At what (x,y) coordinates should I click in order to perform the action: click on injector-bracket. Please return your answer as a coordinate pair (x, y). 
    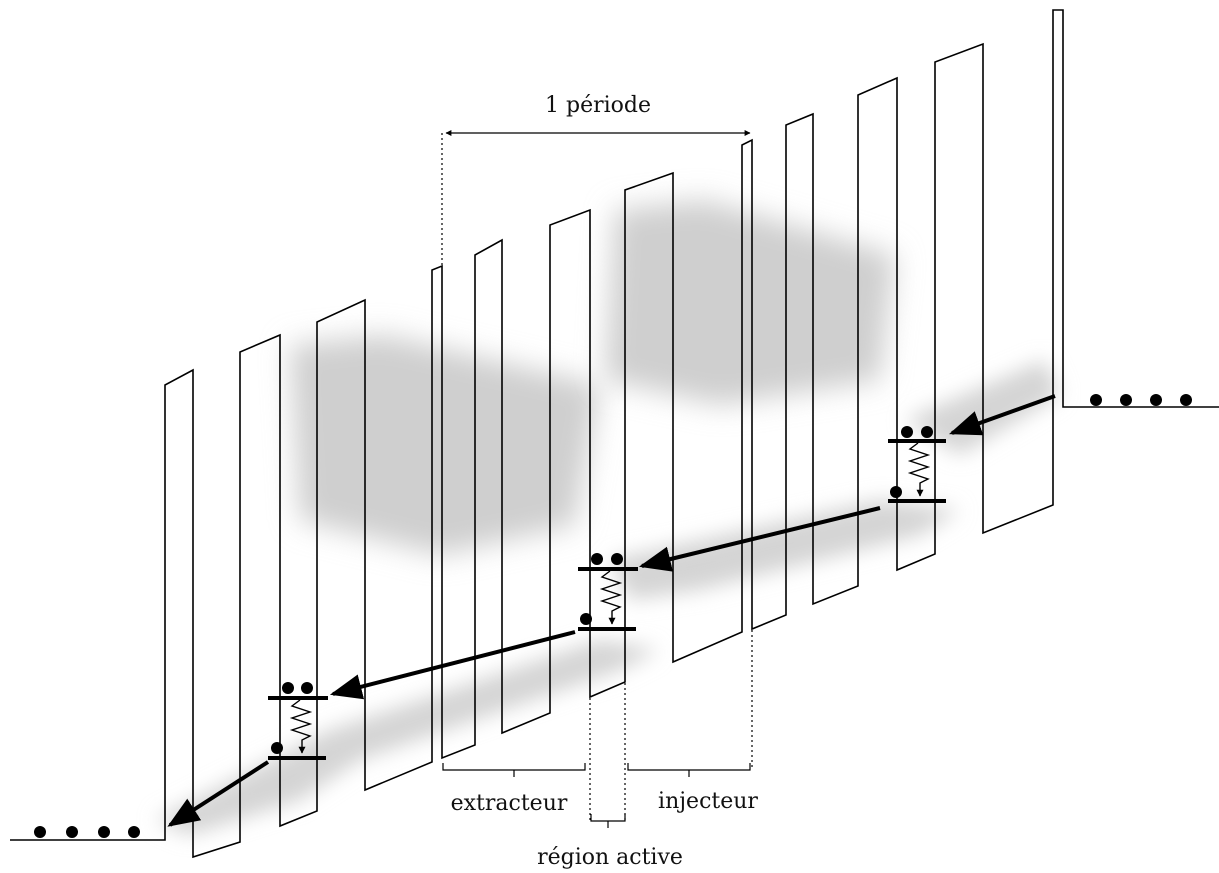
    Looking at the image, I should click on (689, 770).